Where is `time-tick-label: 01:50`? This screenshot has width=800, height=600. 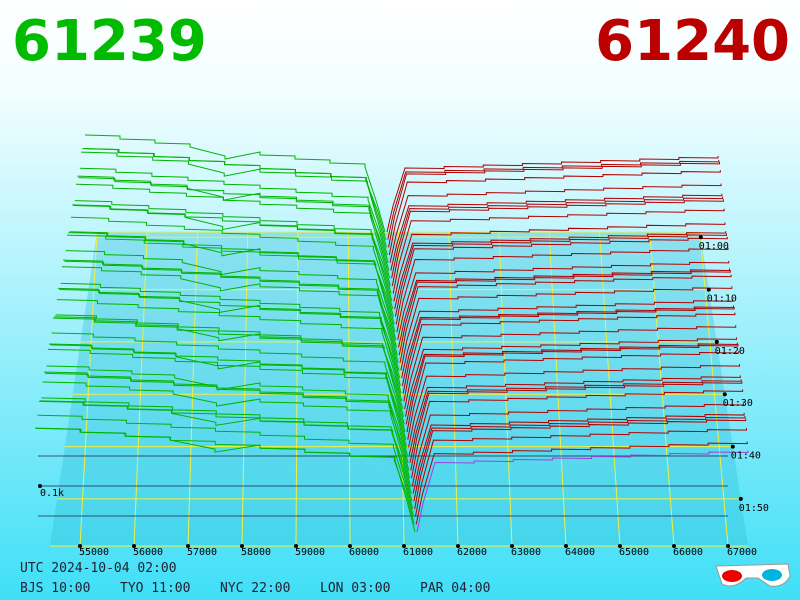
time-tick-label: 01:50 is located at coordinates (754, 508).